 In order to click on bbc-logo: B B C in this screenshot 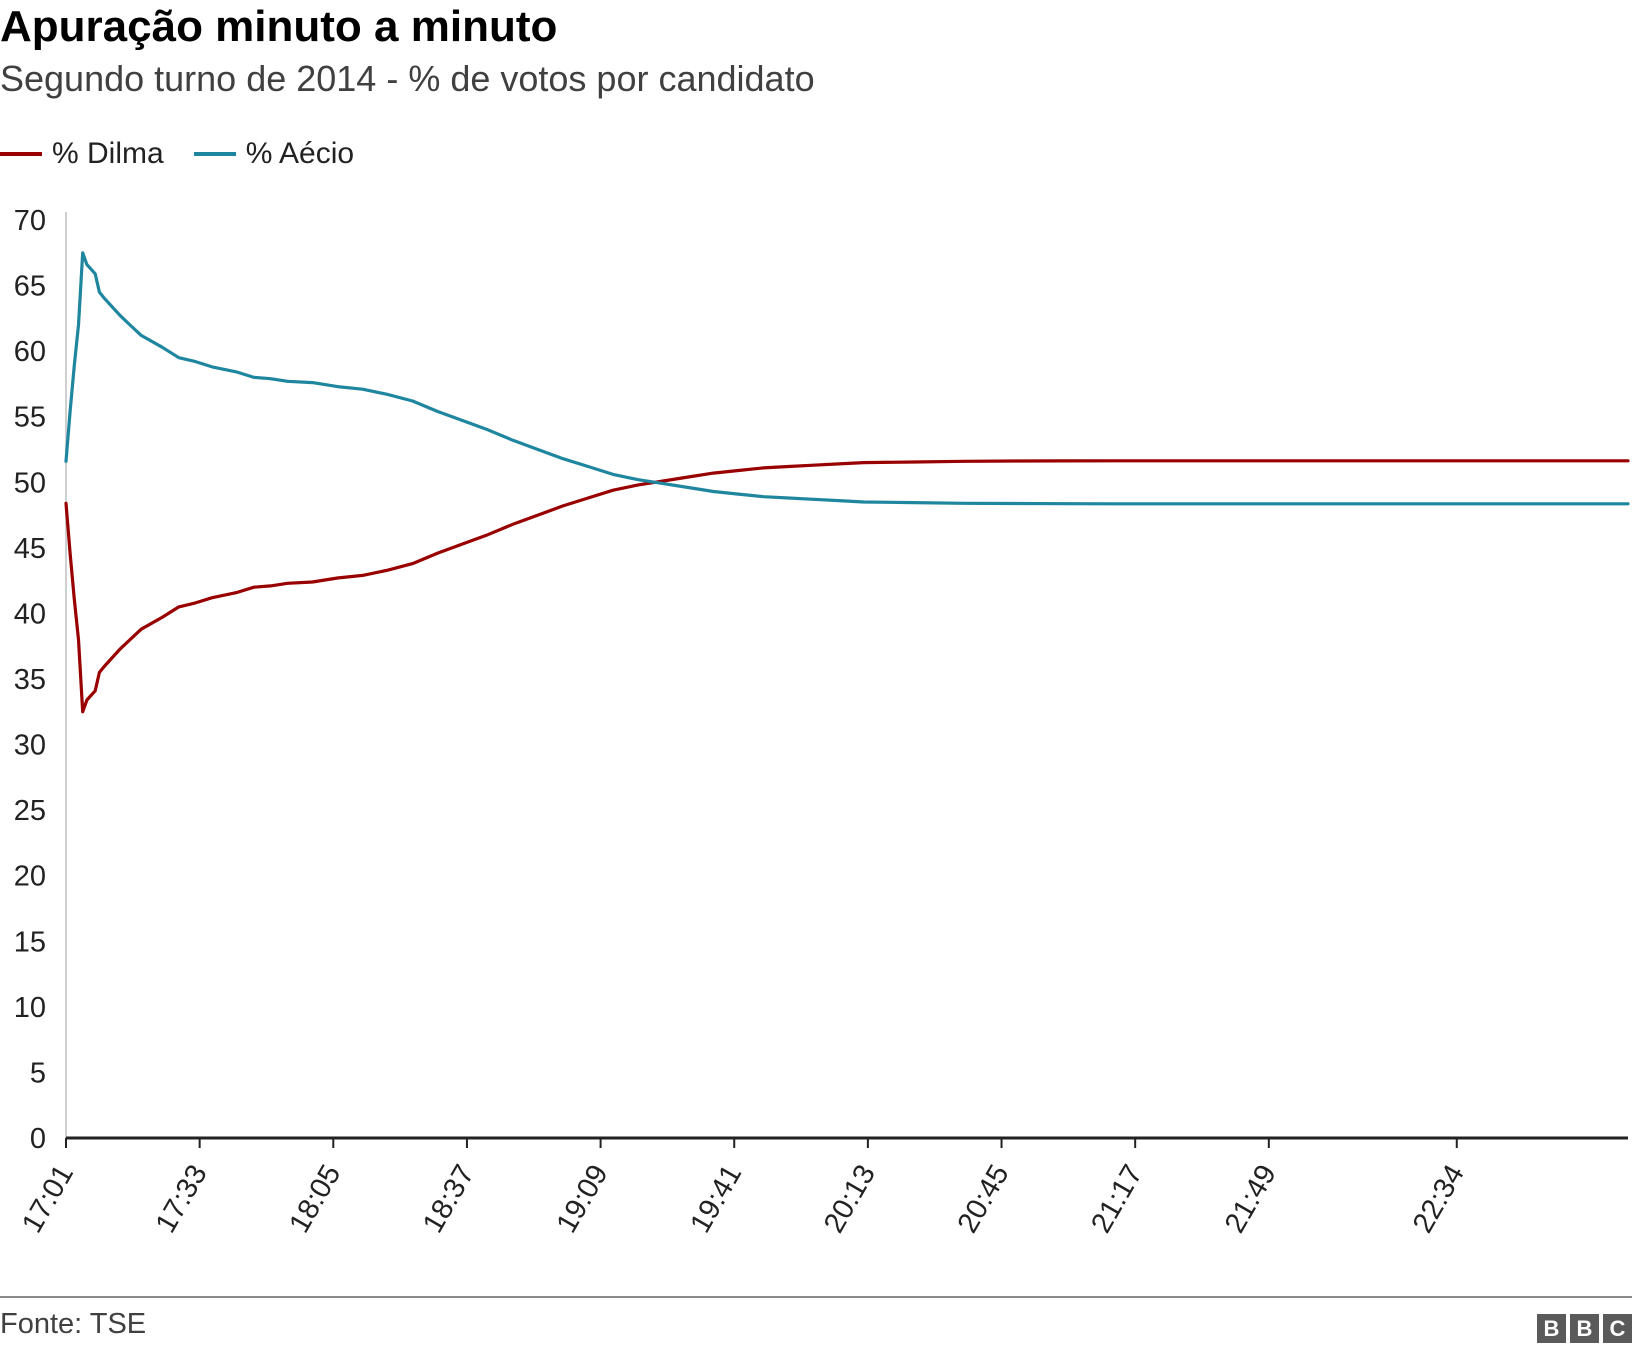, I will do `click(1584, 1328)`.